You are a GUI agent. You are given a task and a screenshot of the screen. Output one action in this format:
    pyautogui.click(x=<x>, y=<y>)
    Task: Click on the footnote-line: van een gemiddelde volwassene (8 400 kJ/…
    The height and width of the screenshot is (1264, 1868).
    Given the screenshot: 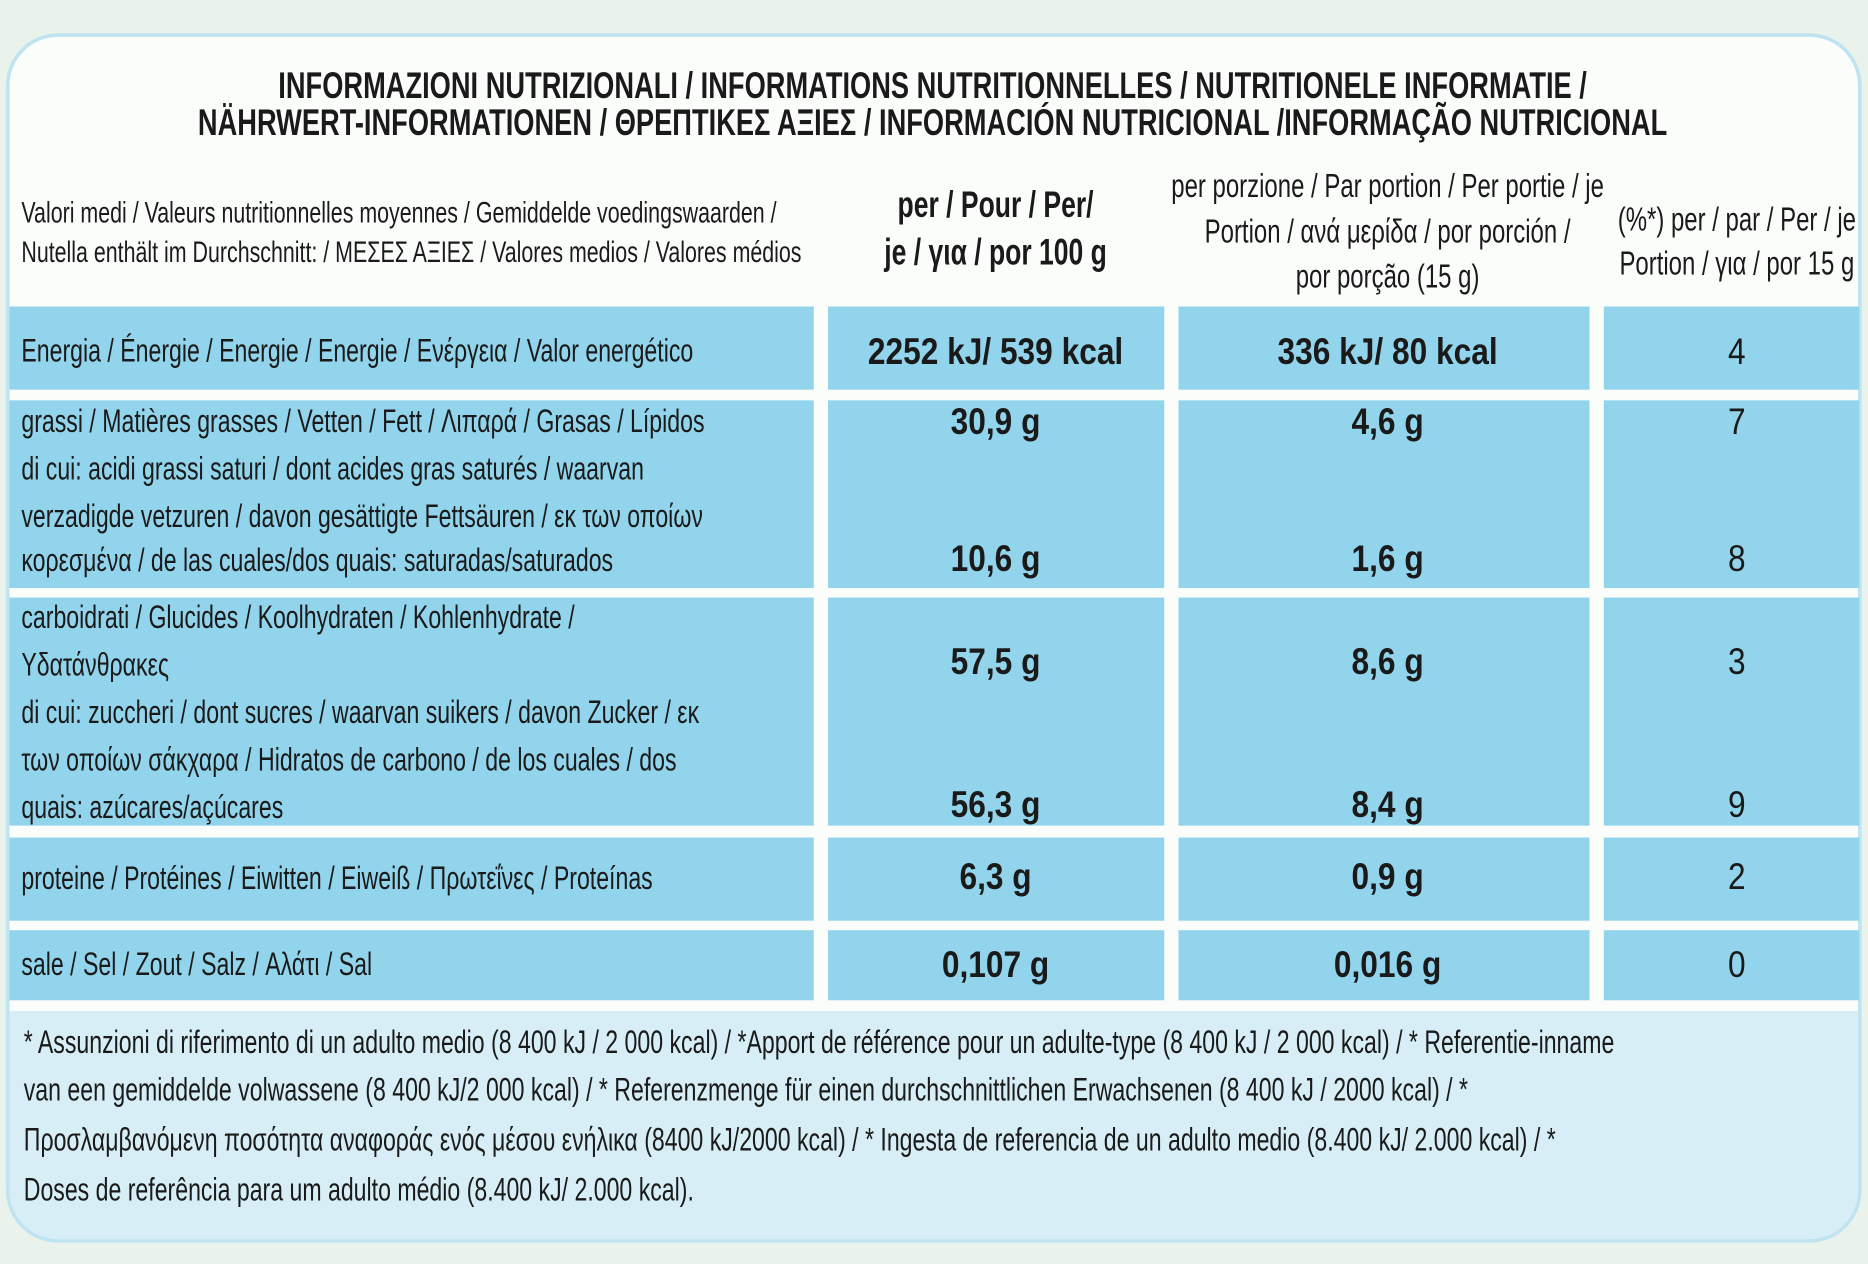 What is the action you would take?
    pyautogui.click(x=746, y=1090)
    